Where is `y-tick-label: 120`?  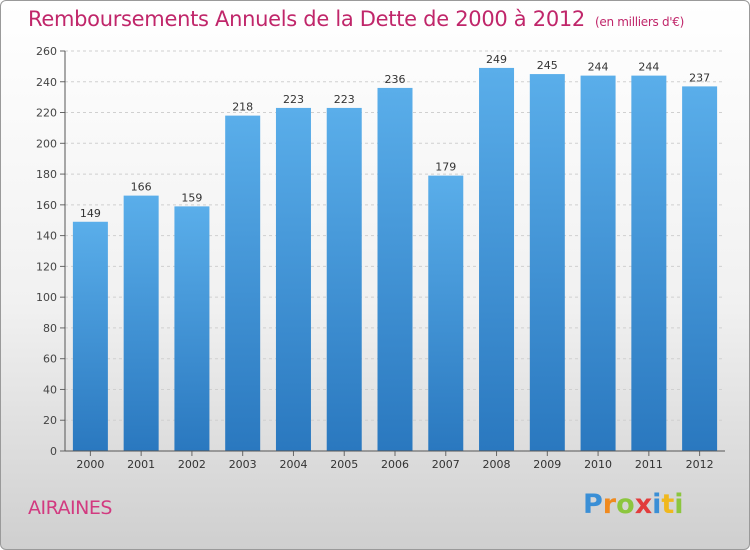
y-tick-label: 120 is located at coordinates (46, 266).